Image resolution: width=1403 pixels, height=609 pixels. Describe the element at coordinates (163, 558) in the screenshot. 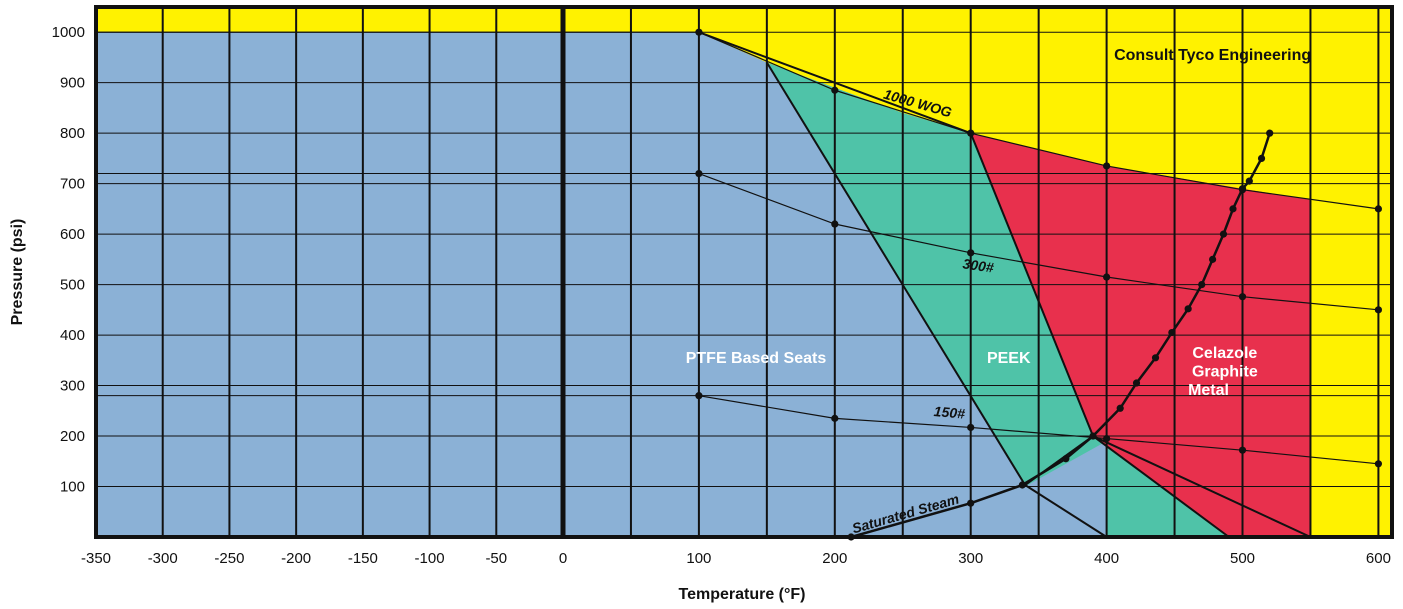

I see `x-tick-label: -300` at that location.